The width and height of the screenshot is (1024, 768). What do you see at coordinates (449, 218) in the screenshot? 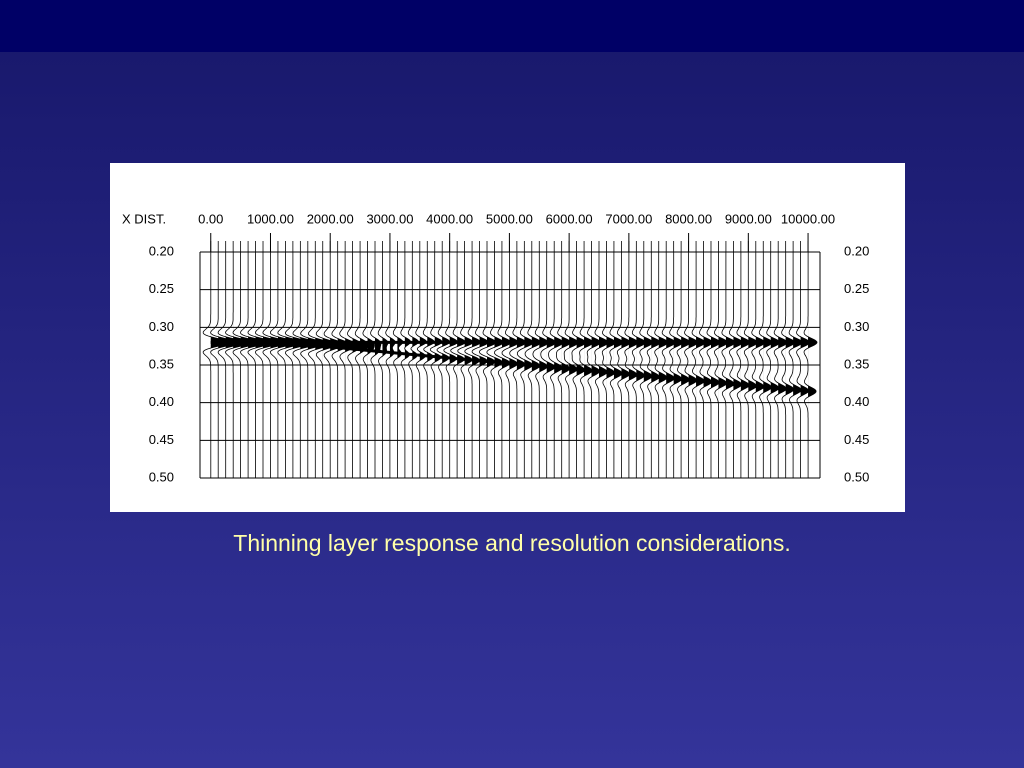
I see `x-tick-label: 4000.00` at bounding box center [449, 218].